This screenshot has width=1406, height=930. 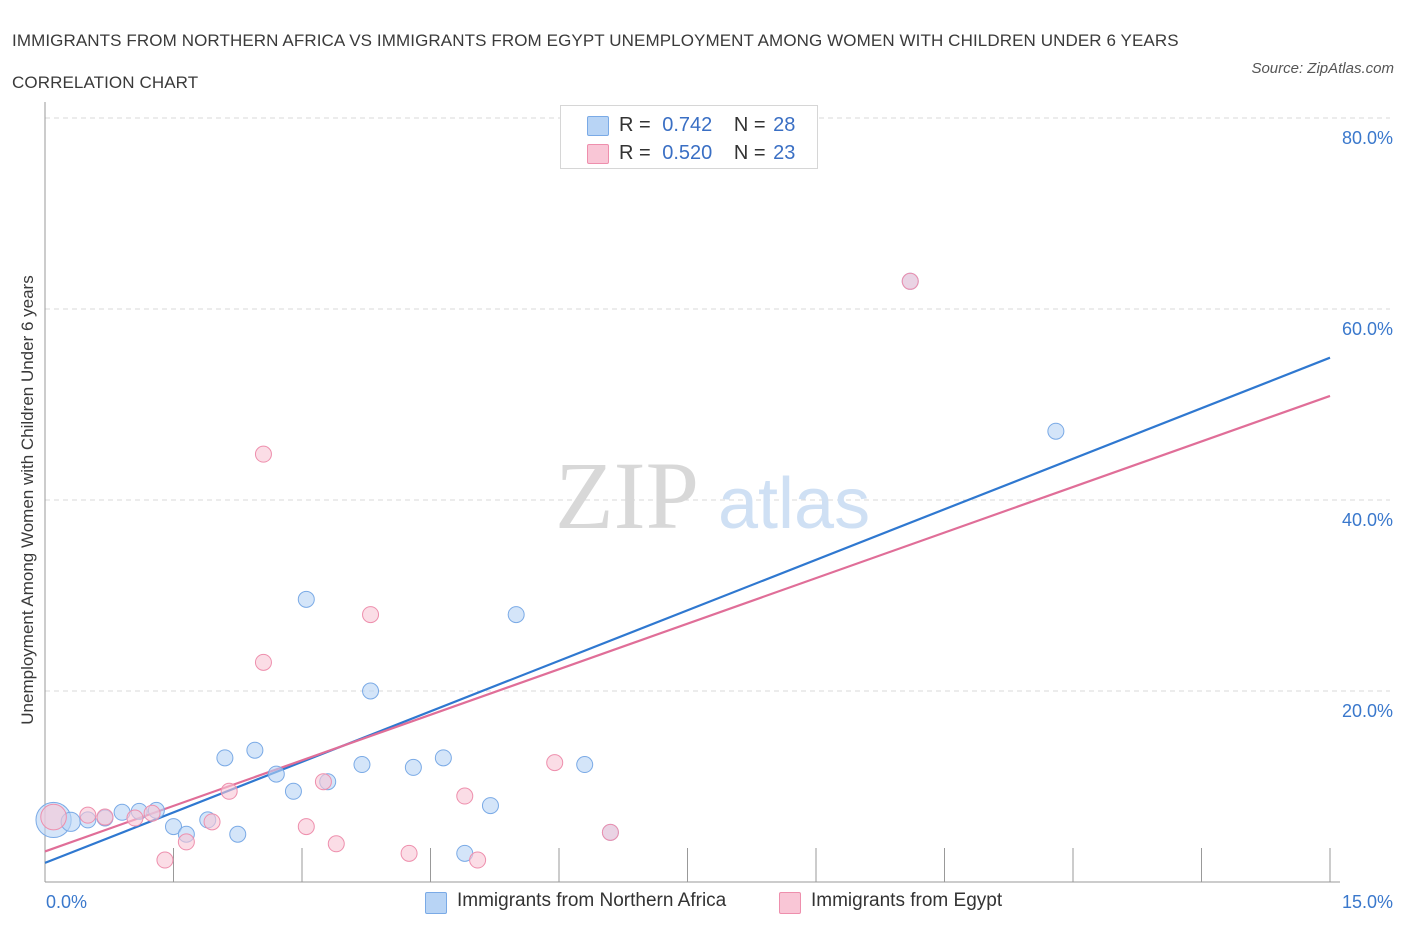 I want to click on legend-top: R = 0.742 N = 28 R = 0.520 N = 23, so click(x=689, y=137).